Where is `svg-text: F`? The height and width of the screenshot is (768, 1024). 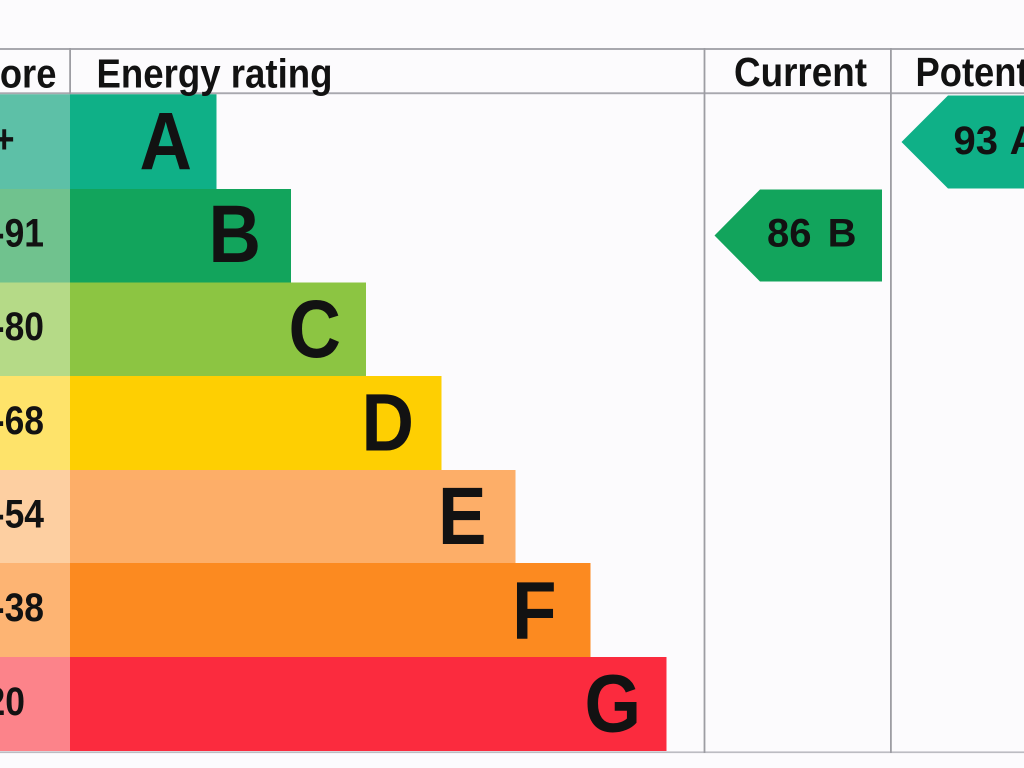
svg-text: F is located at coordinates (534, 610).